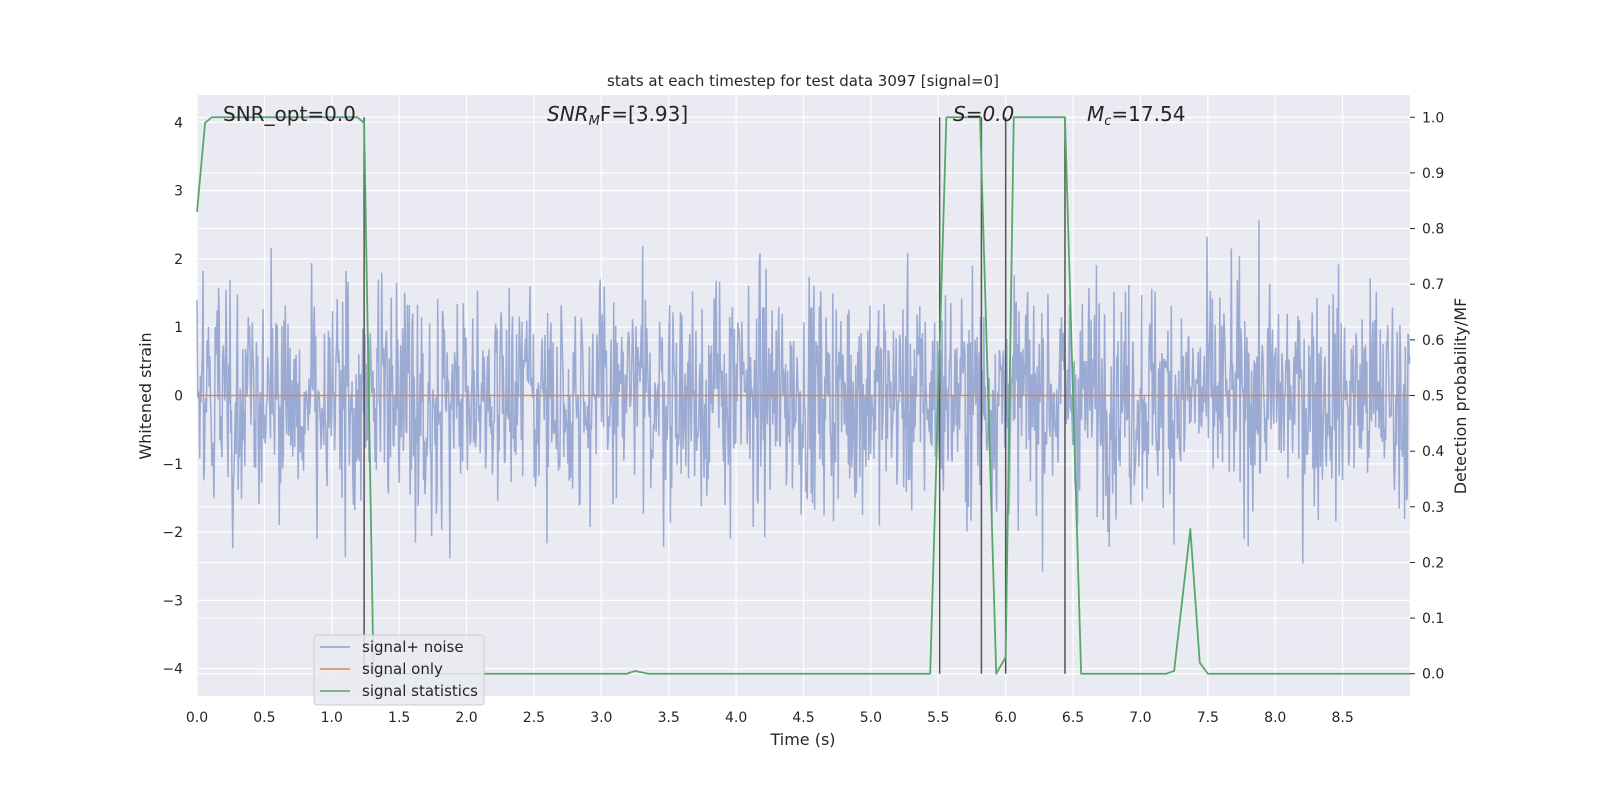 The height and width of the screenshot is (800, 1600). I want to click on y-right-tick-label: 1.0, so click(1433, 118).